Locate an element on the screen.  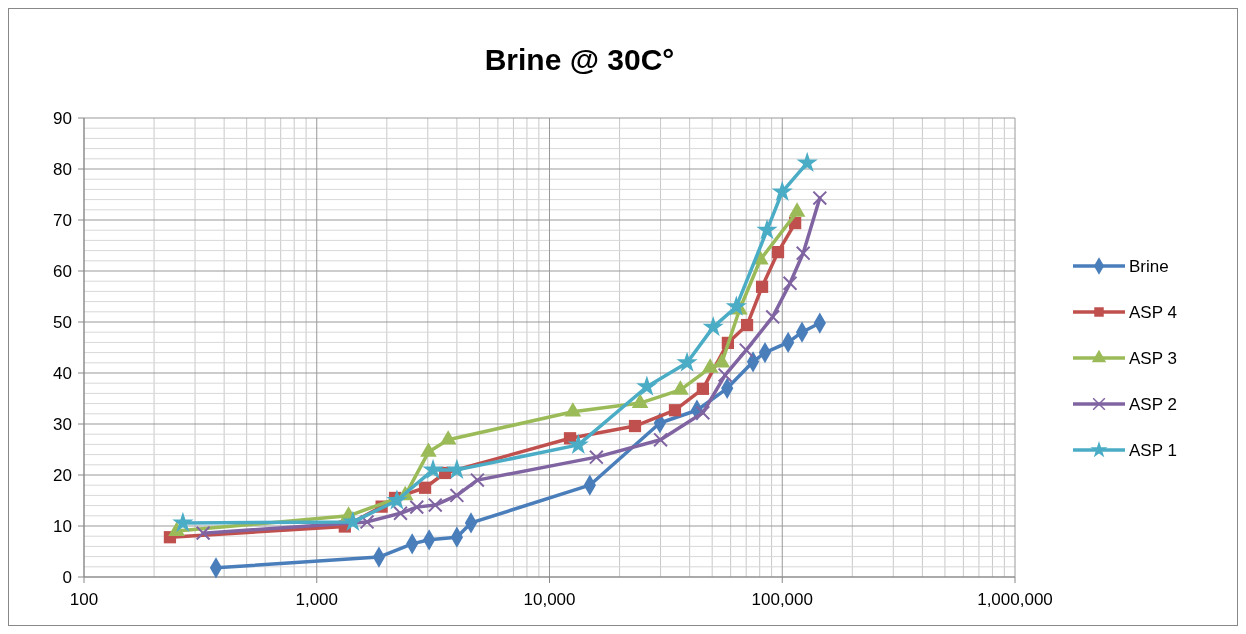
y-tick-label: 30 is located at coordinates (62, 424).